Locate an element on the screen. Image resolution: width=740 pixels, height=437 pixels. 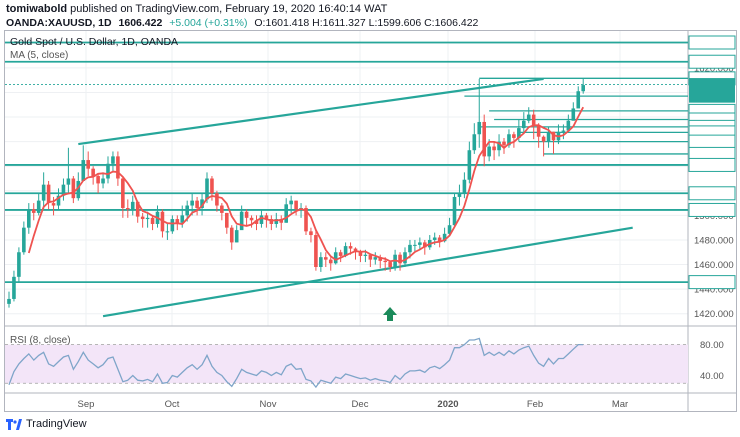
rsi-indicator-label: RSI (8, close) is located at coordinates (40, 340).